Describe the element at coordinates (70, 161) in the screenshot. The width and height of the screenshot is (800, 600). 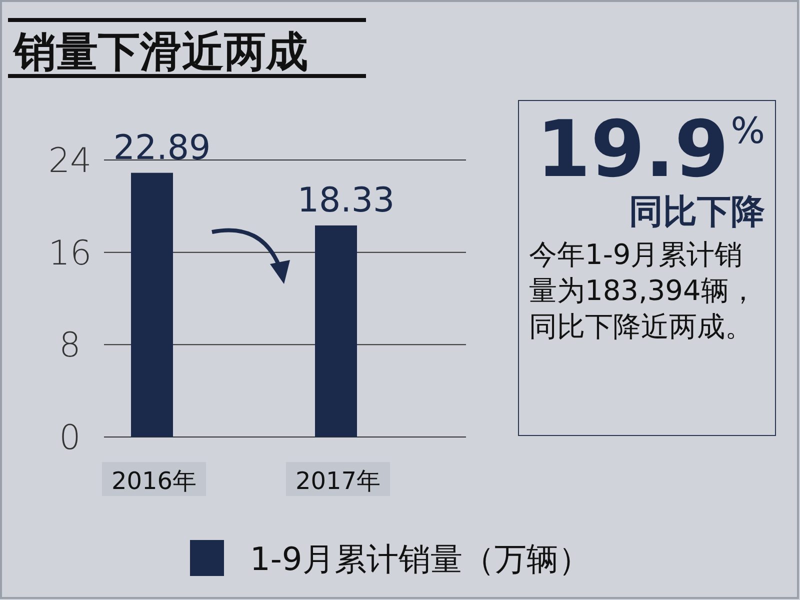
I see `y-tick-label: 24` at that location.